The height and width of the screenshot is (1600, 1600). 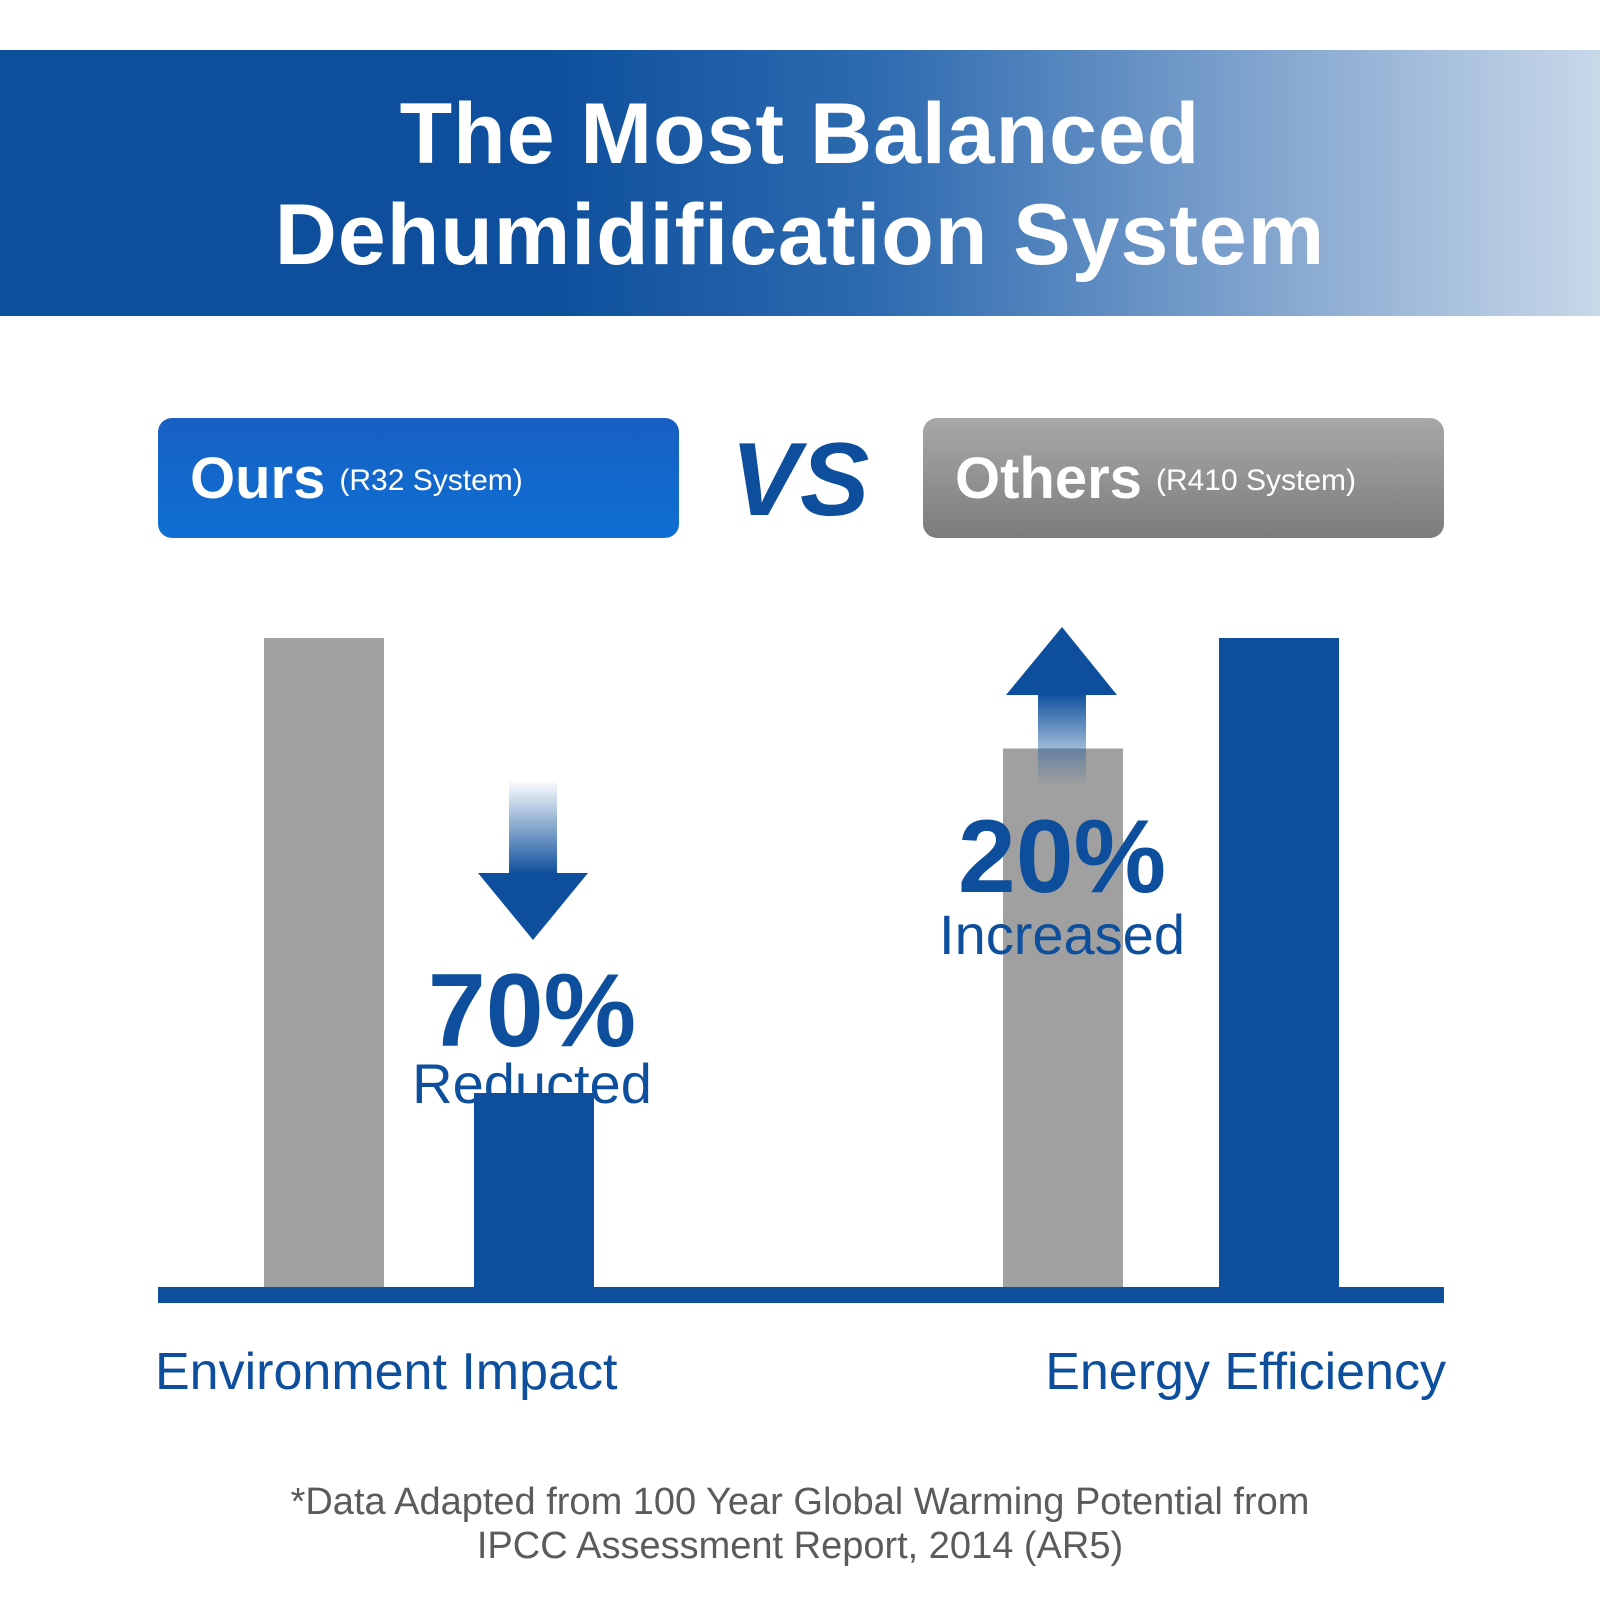 What do you see at coordinates (1061, 706) in the screenshot?
I see `up-arrow-icon` at bounding box center [1061, 706].